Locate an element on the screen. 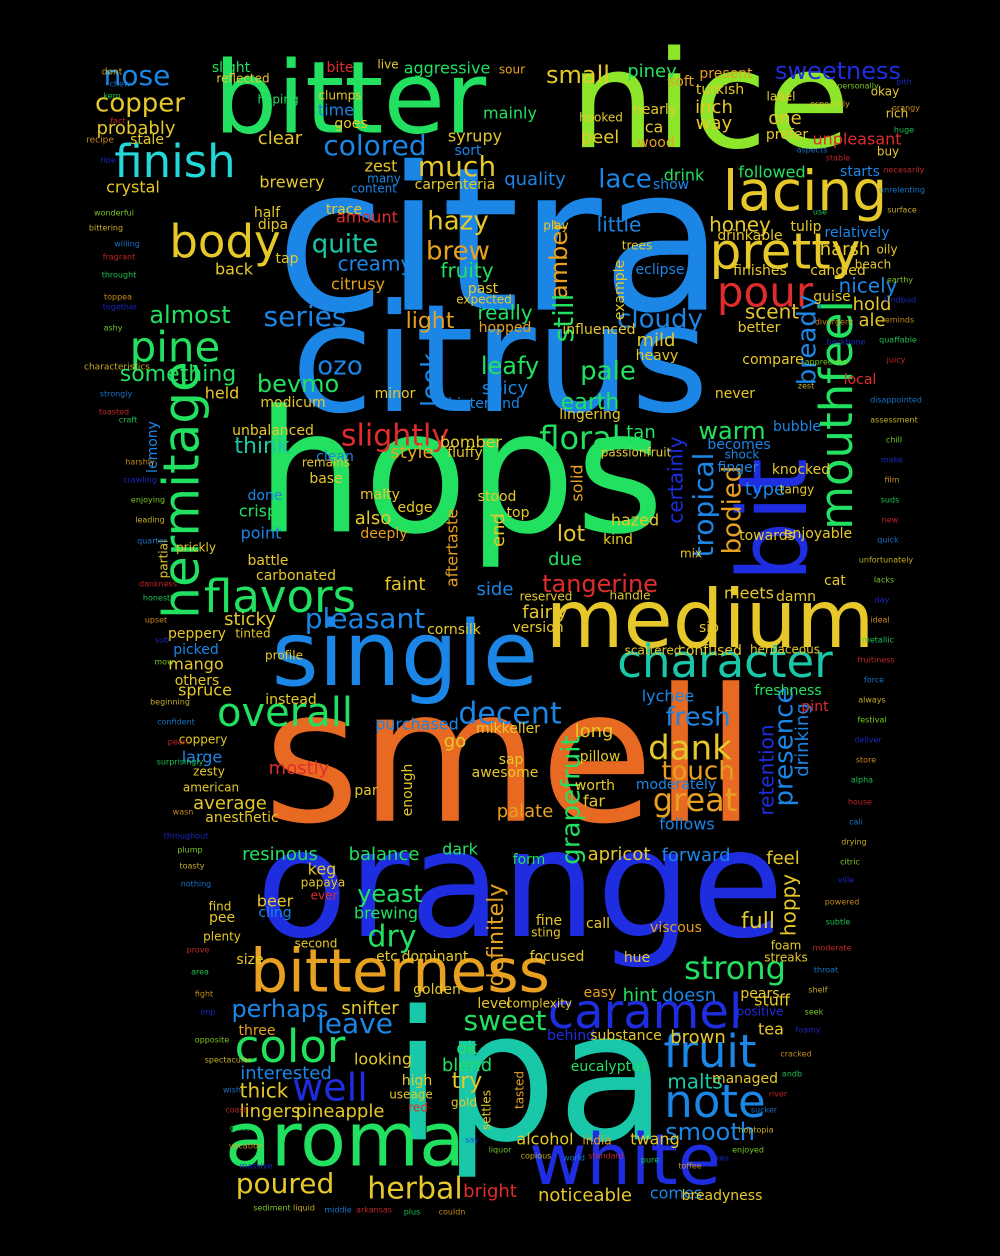 The image size is (1000, 1256). word-likes: likes is located at coordinates (720, 1158).